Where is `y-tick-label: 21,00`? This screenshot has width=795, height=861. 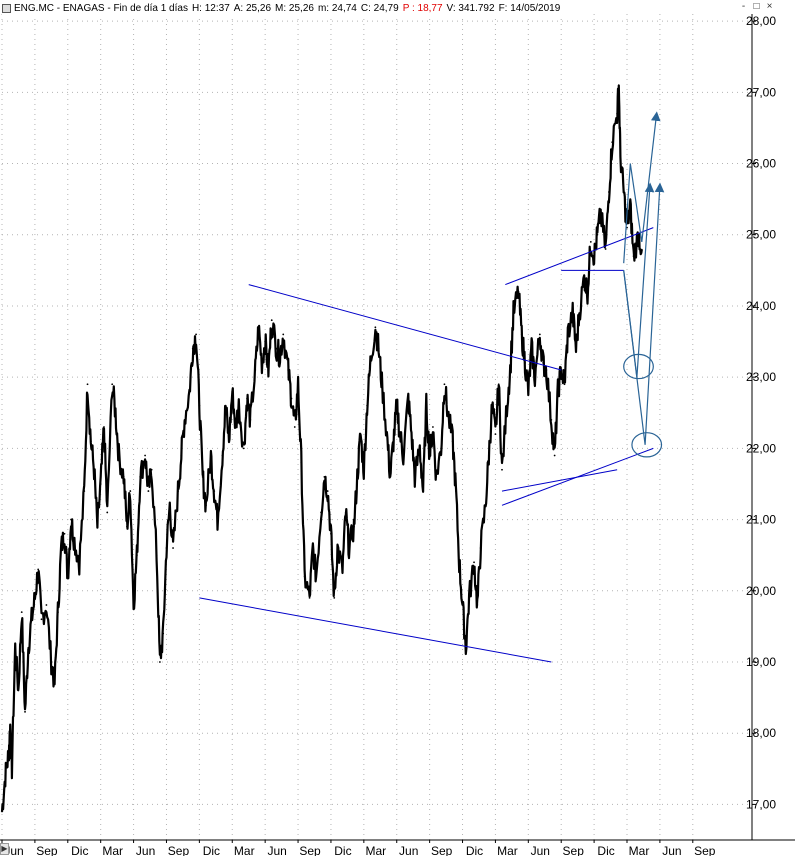 y-tick-label: 21,00 is located at coordinates (761, 520).